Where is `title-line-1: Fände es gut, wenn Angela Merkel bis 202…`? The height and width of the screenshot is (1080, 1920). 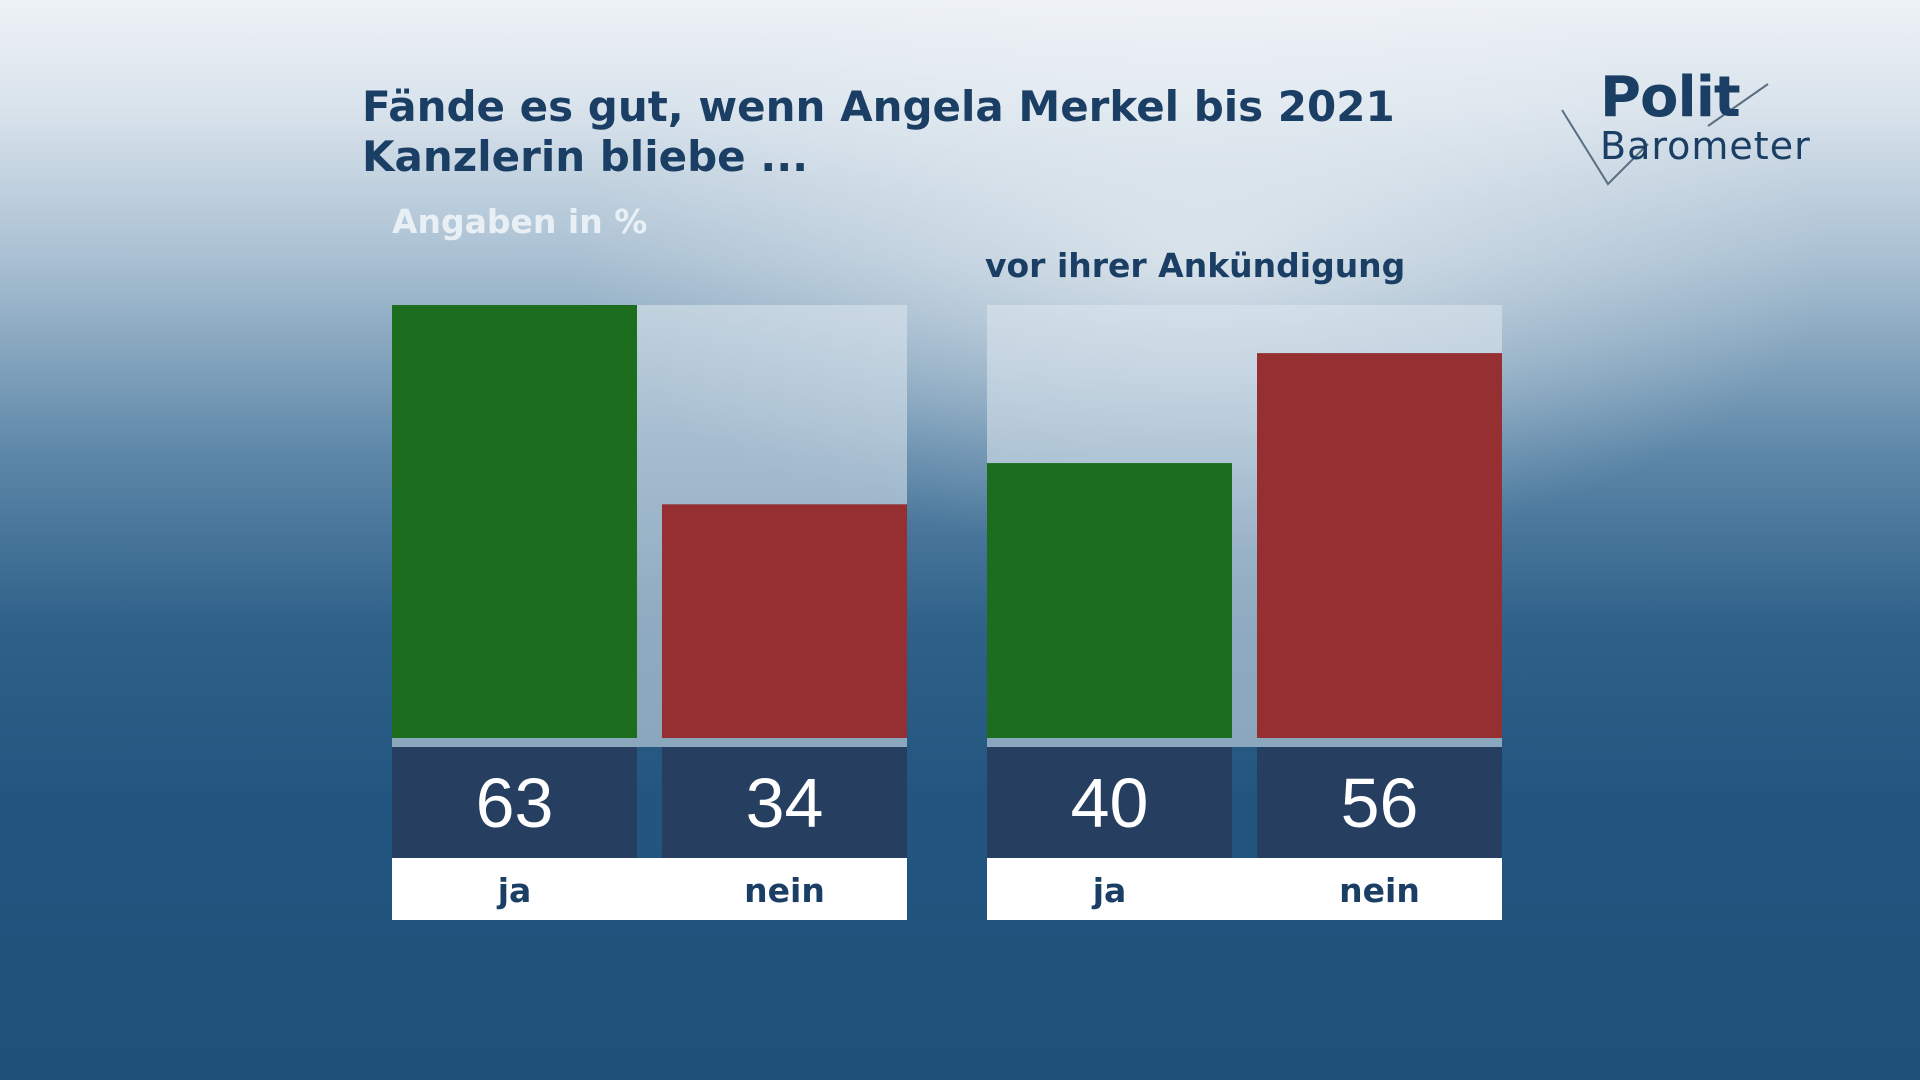
title-line-1: Fände es gut, wenn Angela Merkel bis 202… is located at coordinates (878, 106).